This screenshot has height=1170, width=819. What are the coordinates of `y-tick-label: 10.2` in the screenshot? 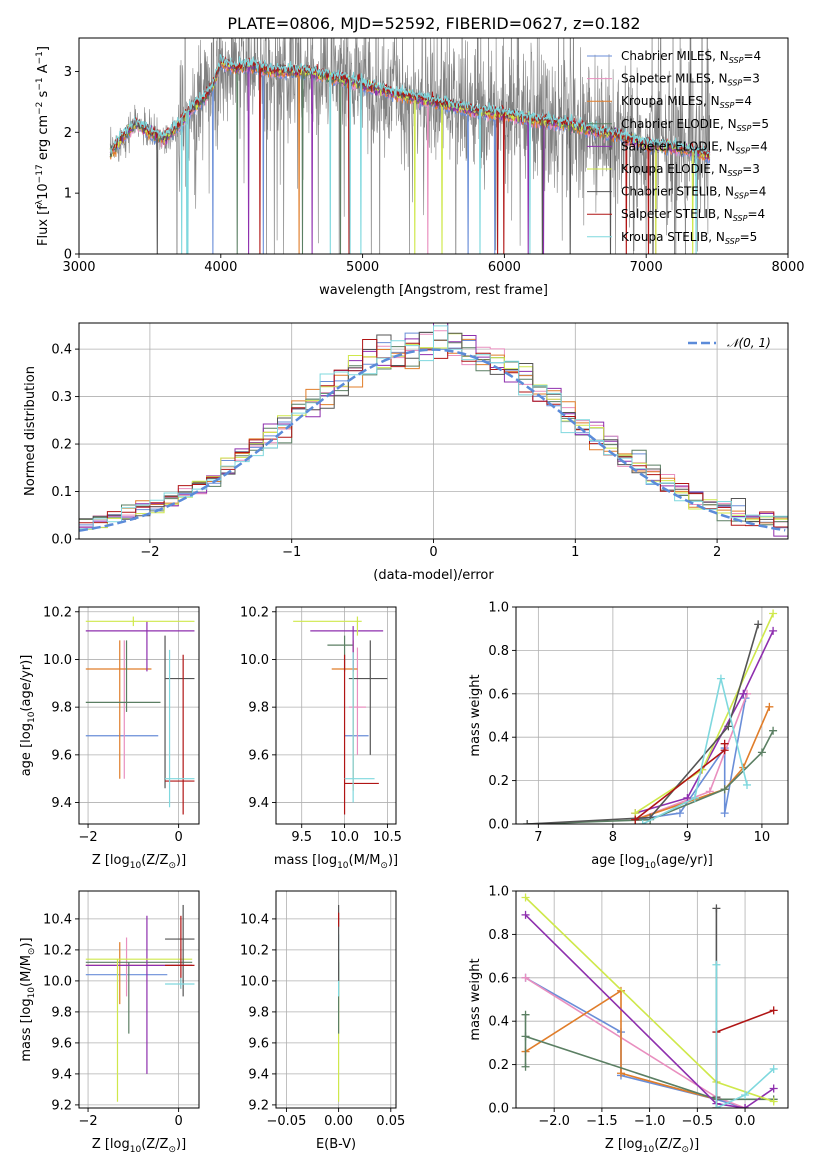 It's located at (254, 950).